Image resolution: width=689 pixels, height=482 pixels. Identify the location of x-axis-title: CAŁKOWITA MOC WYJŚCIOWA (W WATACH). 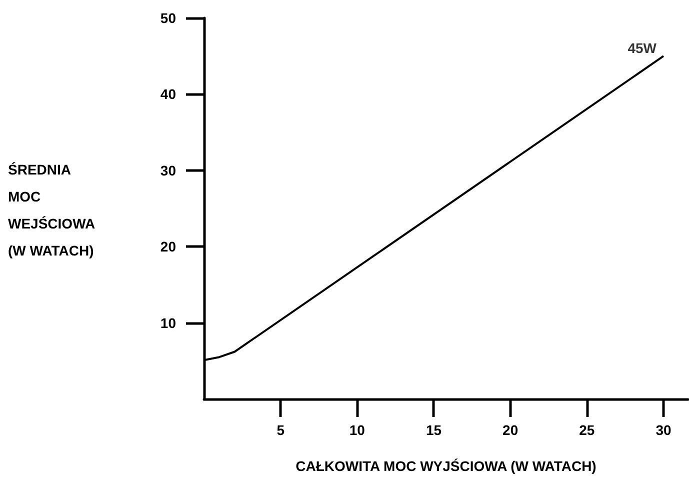
(446, 466).